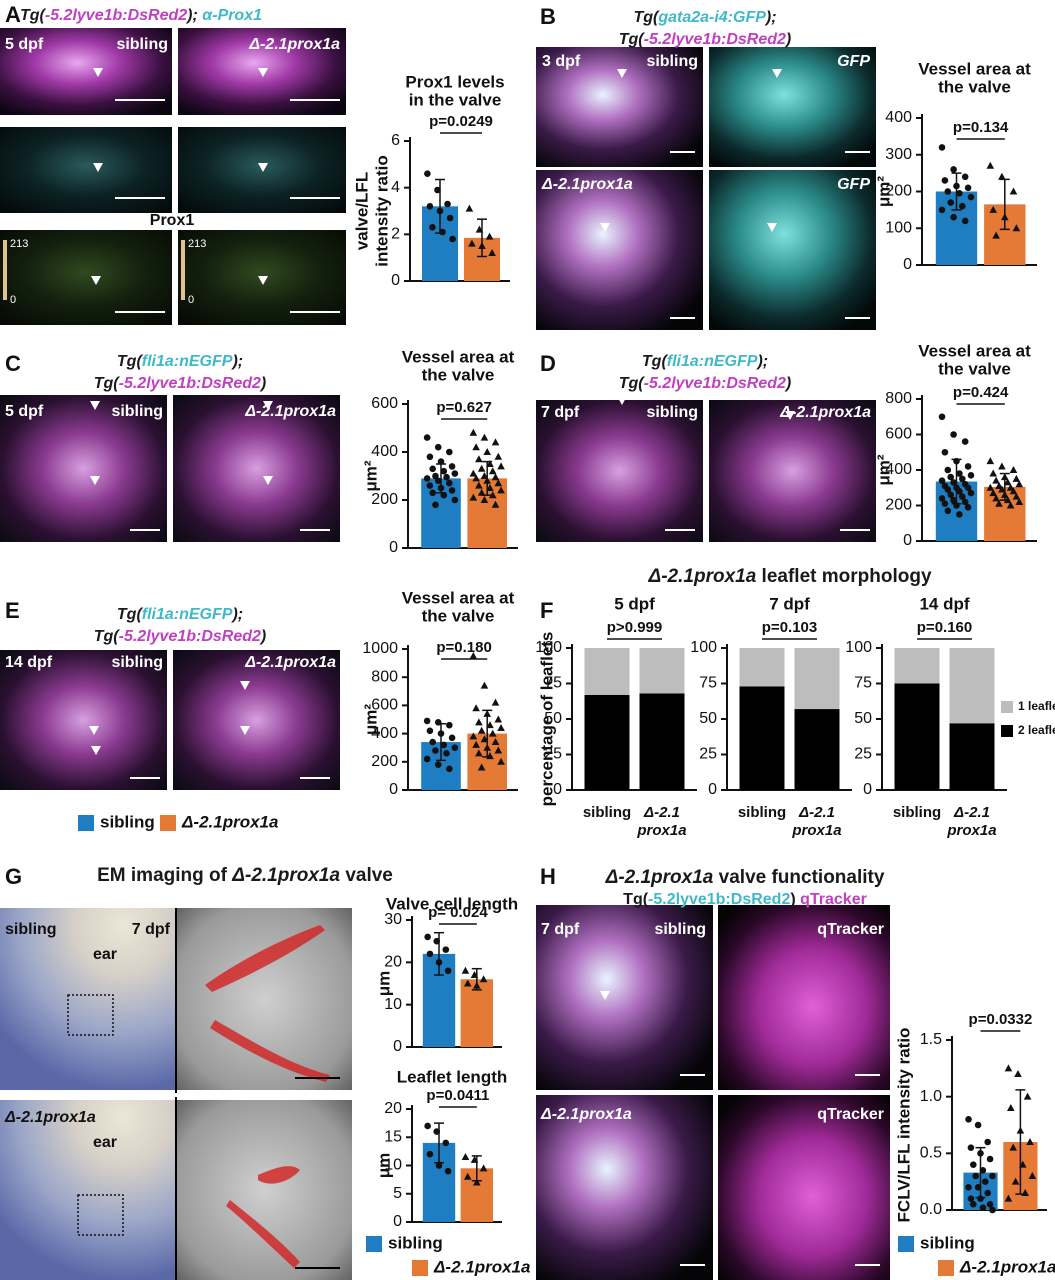 The height and width of the screenshot is (1280, 1055). Describe the element at coordinates (384, 451) in the screenshot. I see `y-tick-label: 400` at that location.